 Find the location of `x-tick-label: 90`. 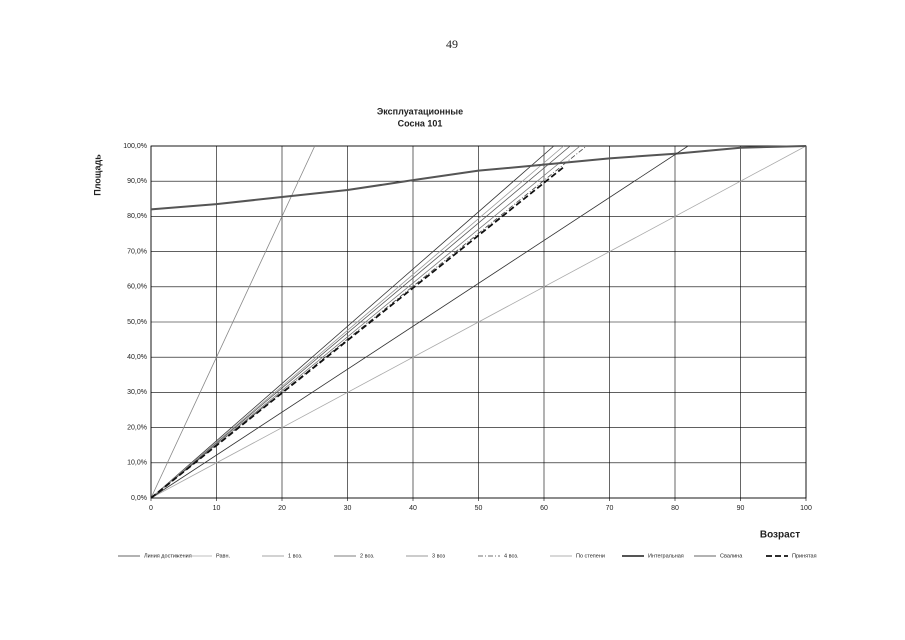

x-tick-label: 90 is located at coordinates (741, 508).